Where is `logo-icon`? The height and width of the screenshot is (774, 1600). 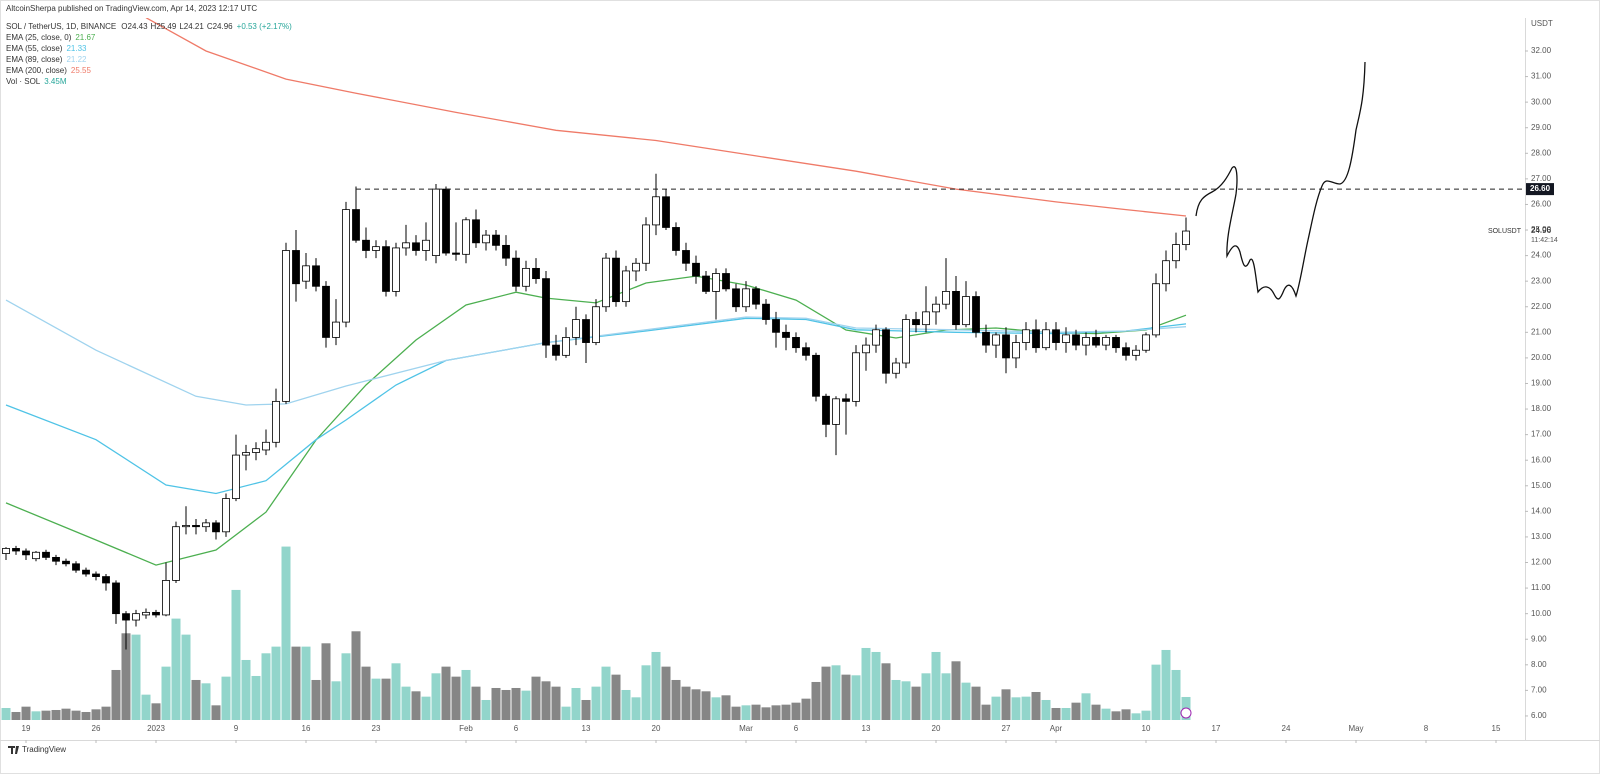 logo-icon is located at coordinates (13, 750).